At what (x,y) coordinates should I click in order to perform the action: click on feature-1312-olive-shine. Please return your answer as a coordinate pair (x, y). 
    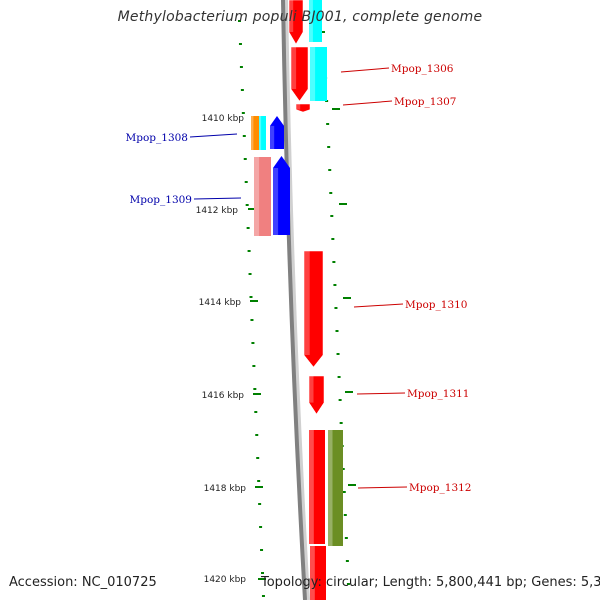
    Looking at the image, I should click on (330, 488).